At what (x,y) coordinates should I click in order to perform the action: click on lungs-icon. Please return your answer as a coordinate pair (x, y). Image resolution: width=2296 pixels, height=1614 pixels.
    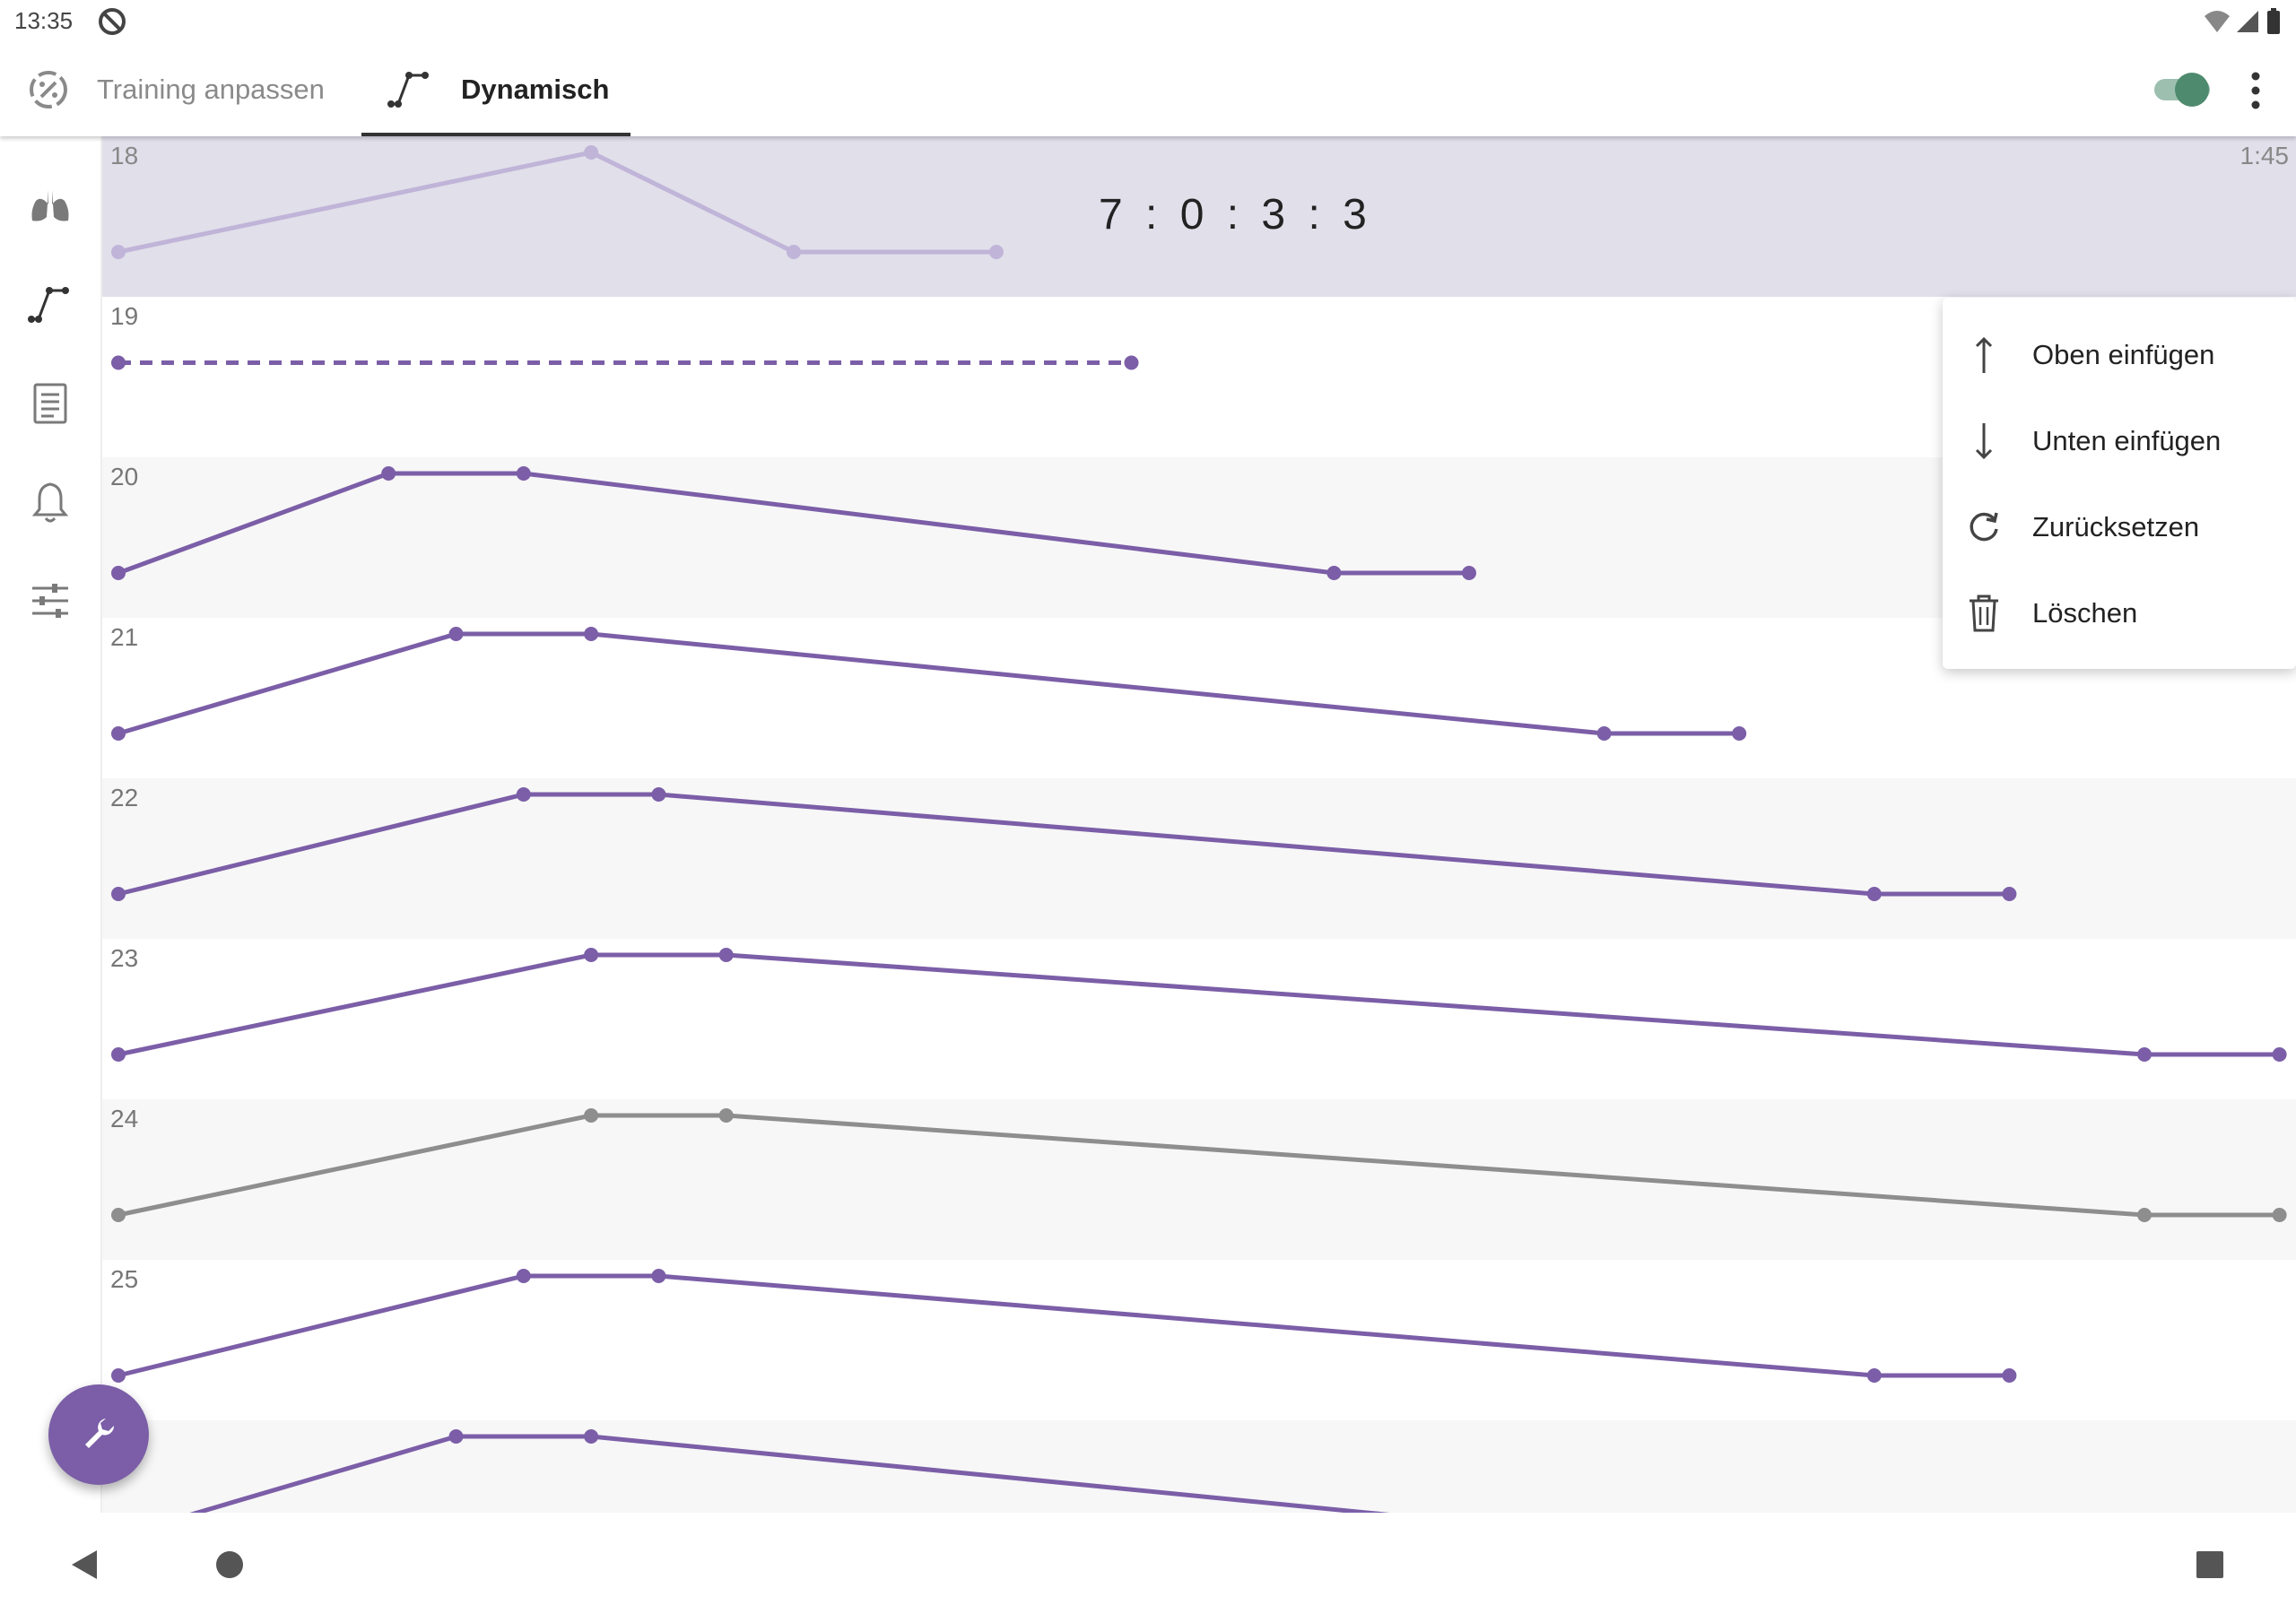
    Looking at the image, I should click on (50, 206).